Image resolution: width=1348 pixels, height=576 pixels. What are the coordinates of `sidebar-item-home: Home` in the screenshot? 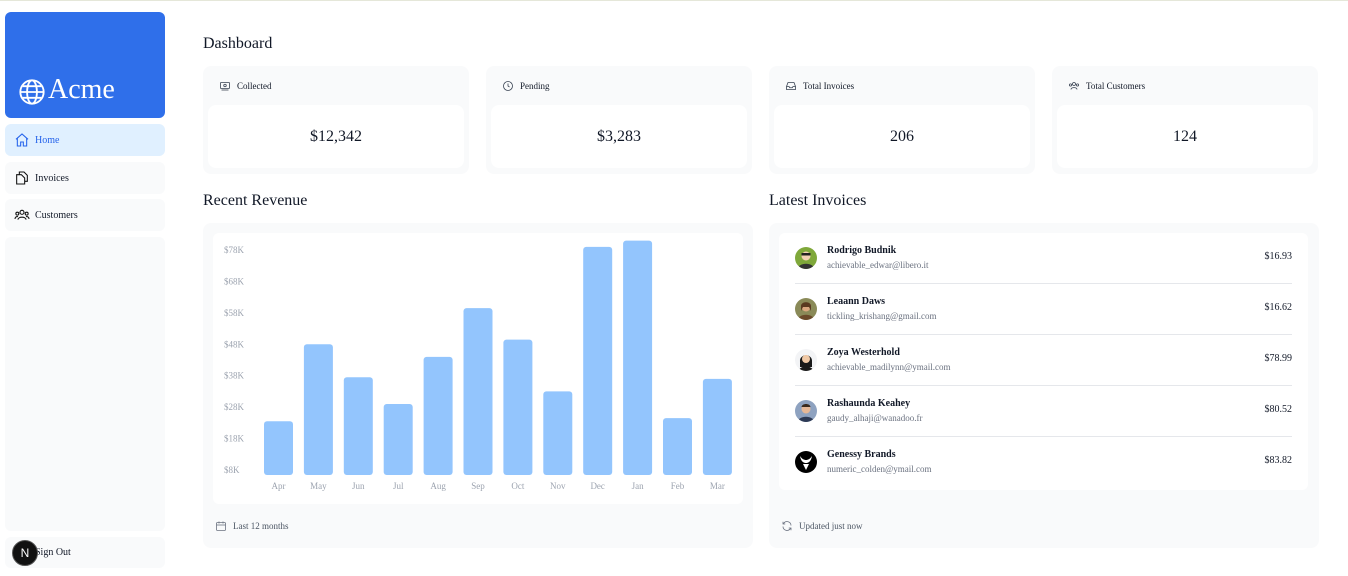 It's located at (85, 140).